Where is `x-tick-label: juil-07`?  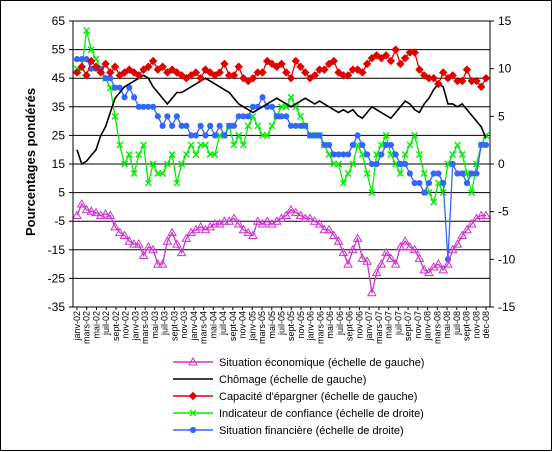
x-tick-label: juil-07 is located at coordinates (398, 323).